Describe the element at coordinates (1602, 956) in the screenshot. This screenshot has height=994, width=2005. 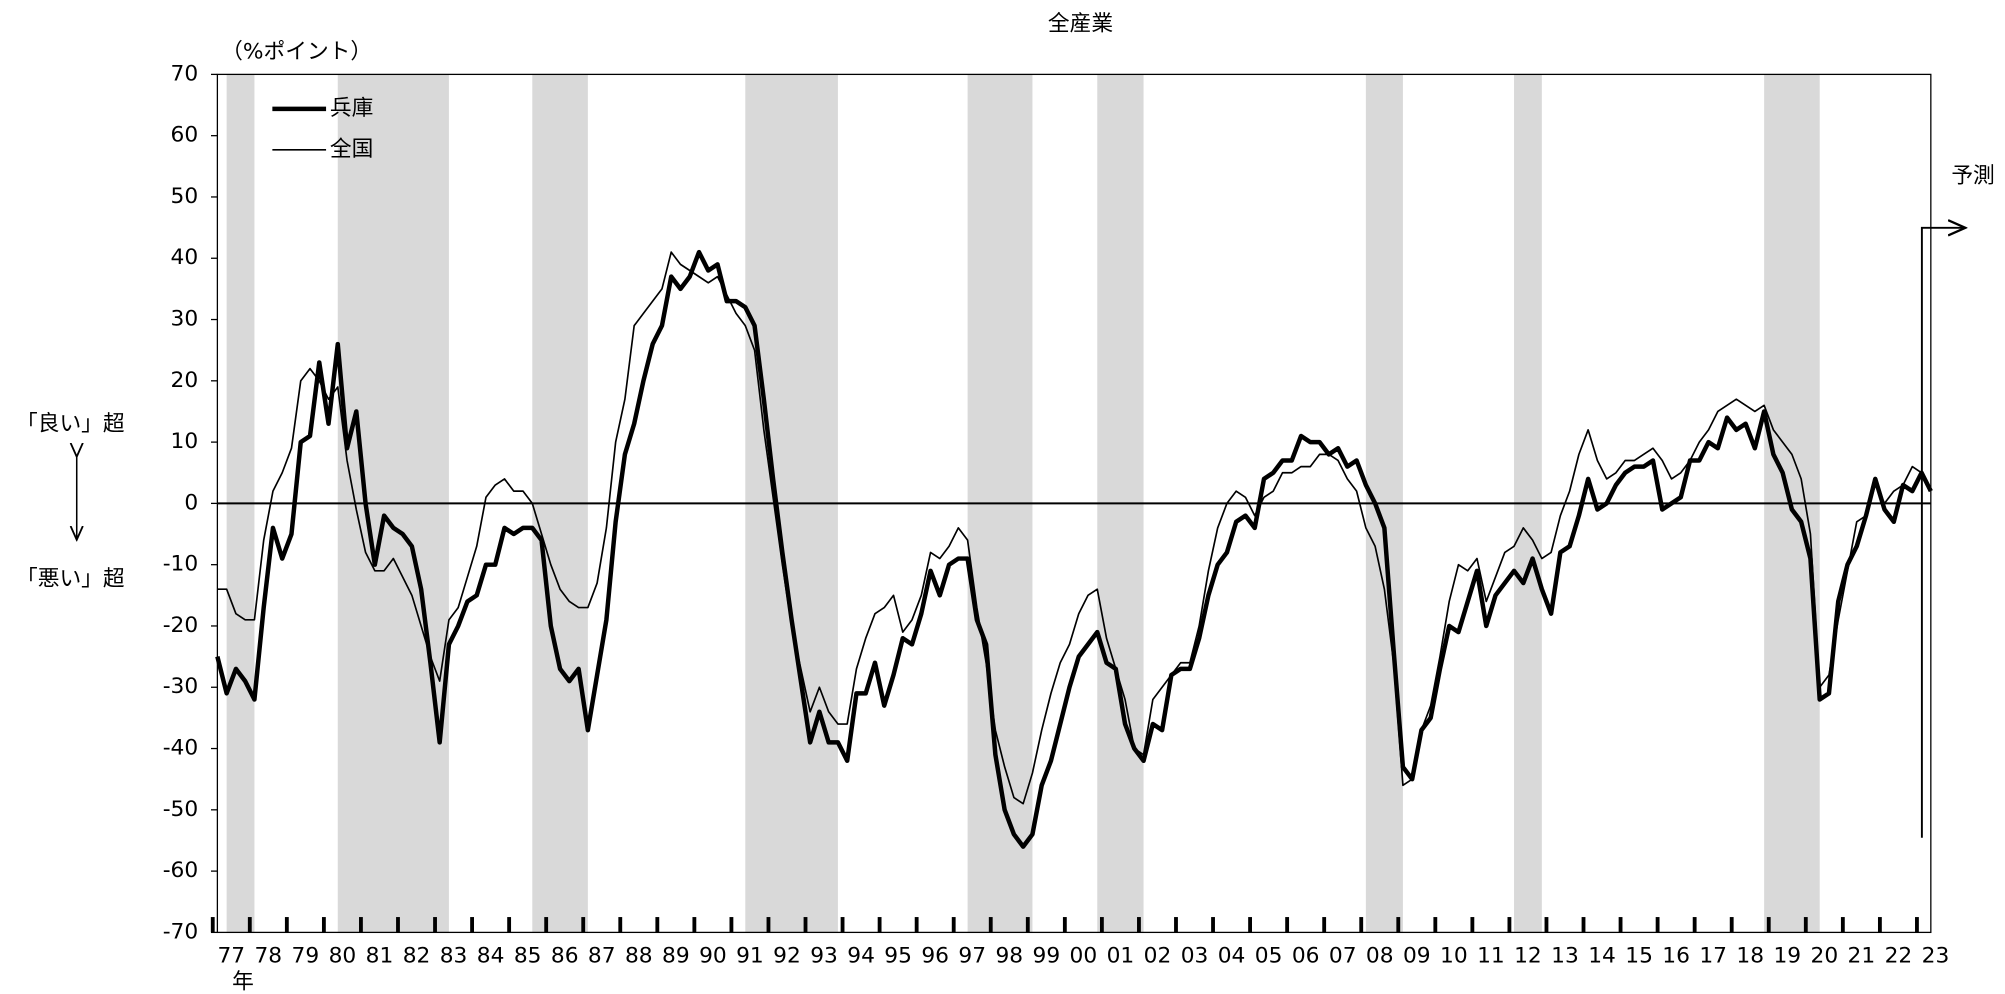
I see `x-tick-label: 14` at that location.